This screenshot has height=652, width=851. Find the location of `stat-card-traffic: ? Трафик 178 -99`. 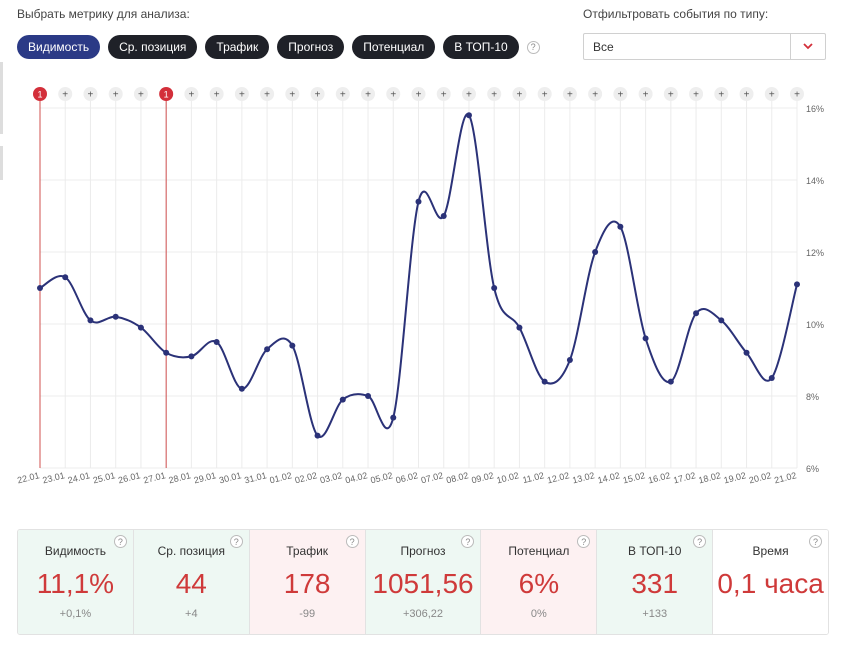

stat-card-traffic: ? Трафик 178 -99 is located at coordinates (307, 582).